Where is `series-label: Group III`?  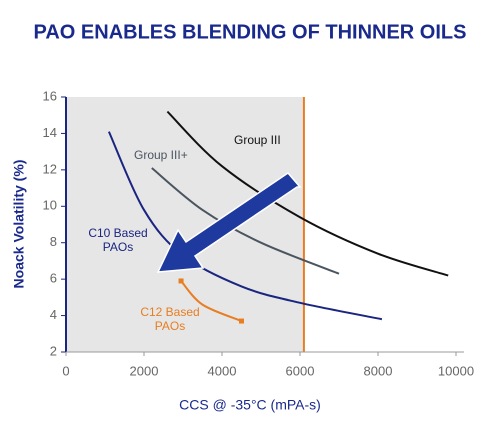
series-label: Group III is located at coordinates (257, 140).